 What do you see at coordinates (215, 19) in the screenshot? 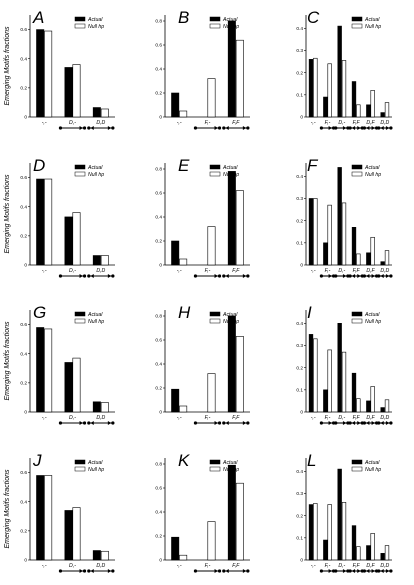
I see `panel-b-legend-swatch-actual` at bounding box center [215, 19].